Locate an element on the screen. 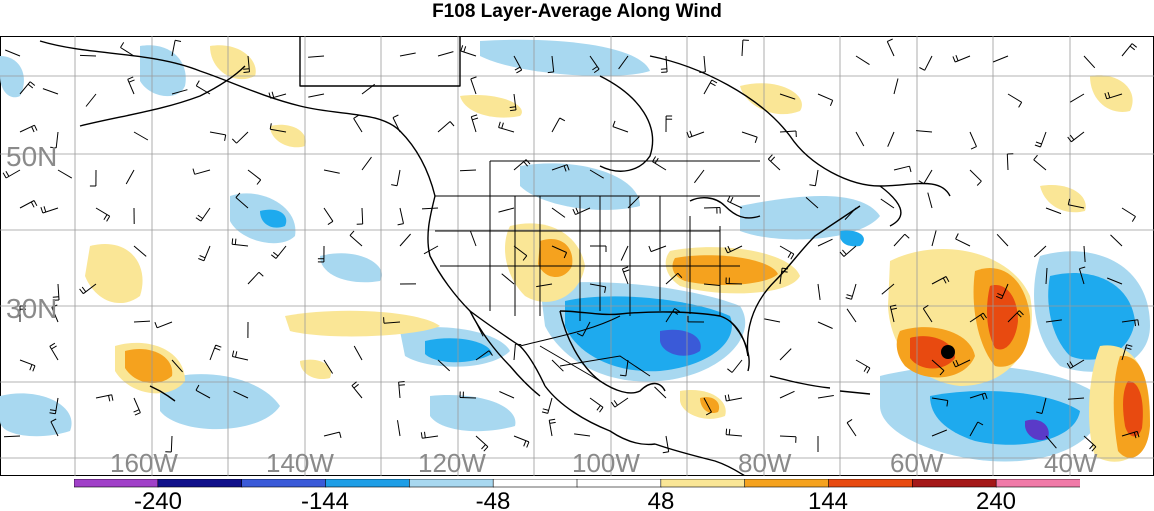 Image resolution: width=1154 pixels, height=511 pixels. blue-anomaly-region is located at coordinates (36, 415).